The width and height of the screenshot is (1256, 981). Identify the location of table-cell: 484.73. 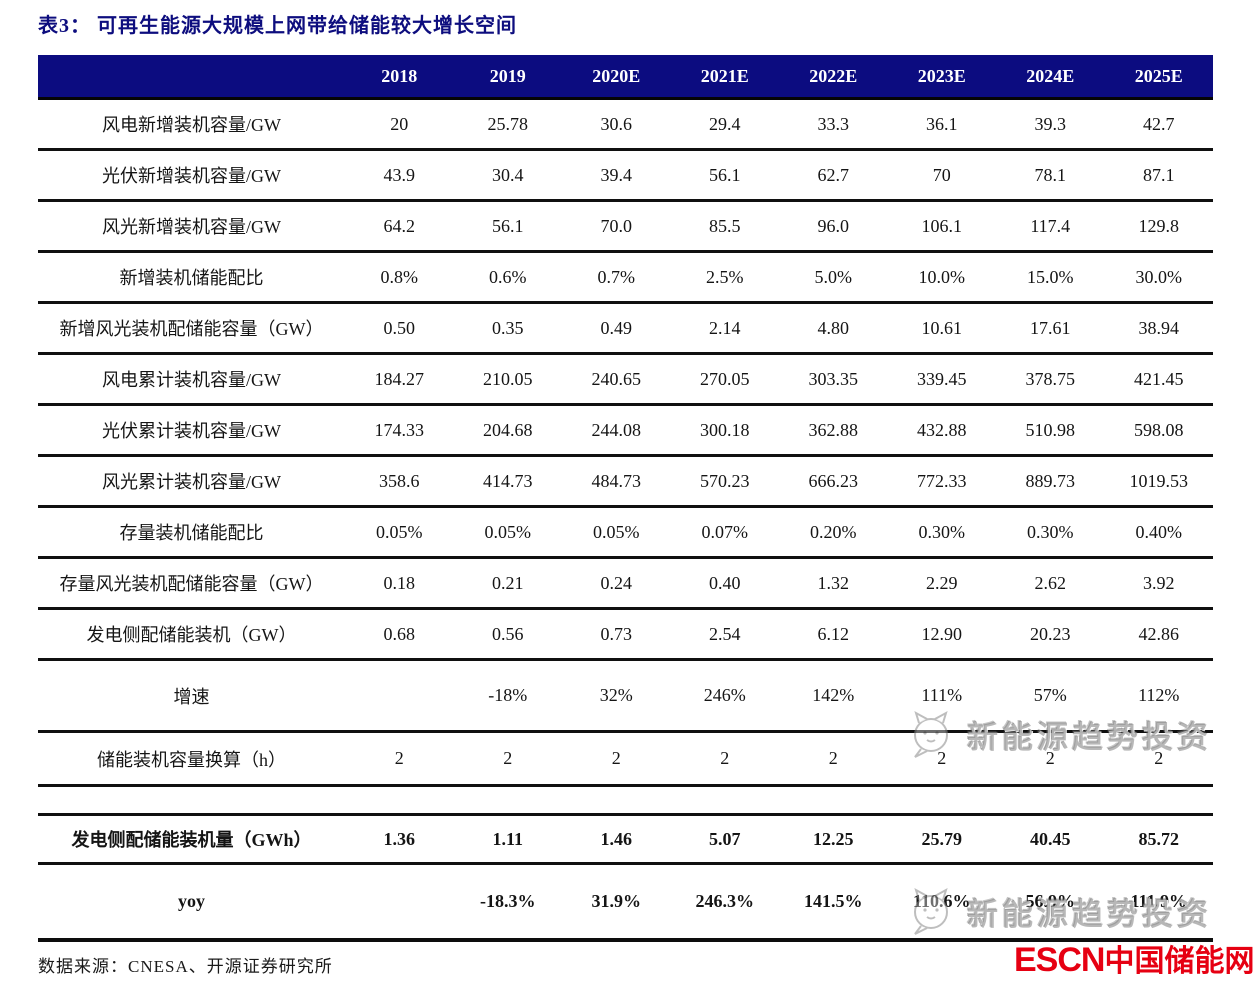
(616, 480).